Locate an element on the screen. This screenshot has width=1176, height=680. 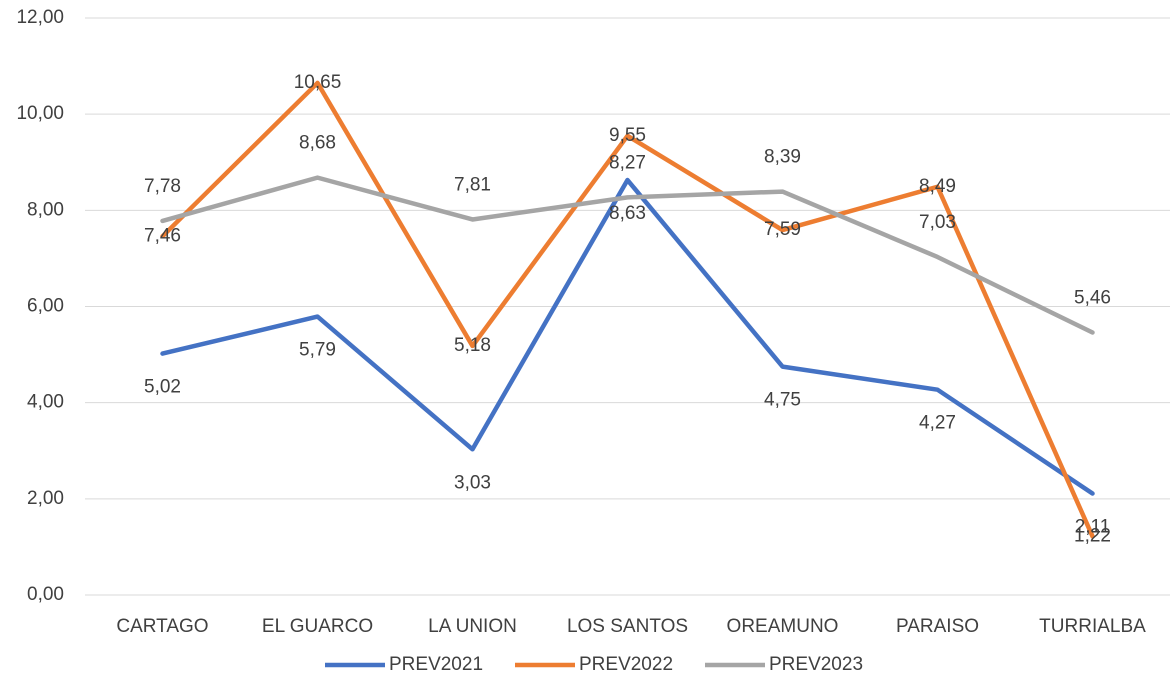
y-tick-label: 0,00 is located at coordinates (45, 594).